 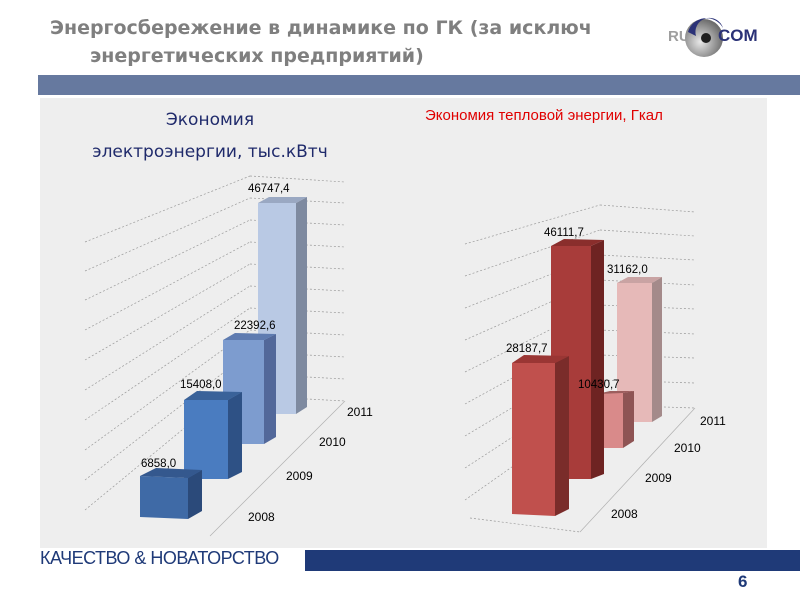 I want to click on slide-title-line2: энергетических предприятий), so click(x=257, y=56).